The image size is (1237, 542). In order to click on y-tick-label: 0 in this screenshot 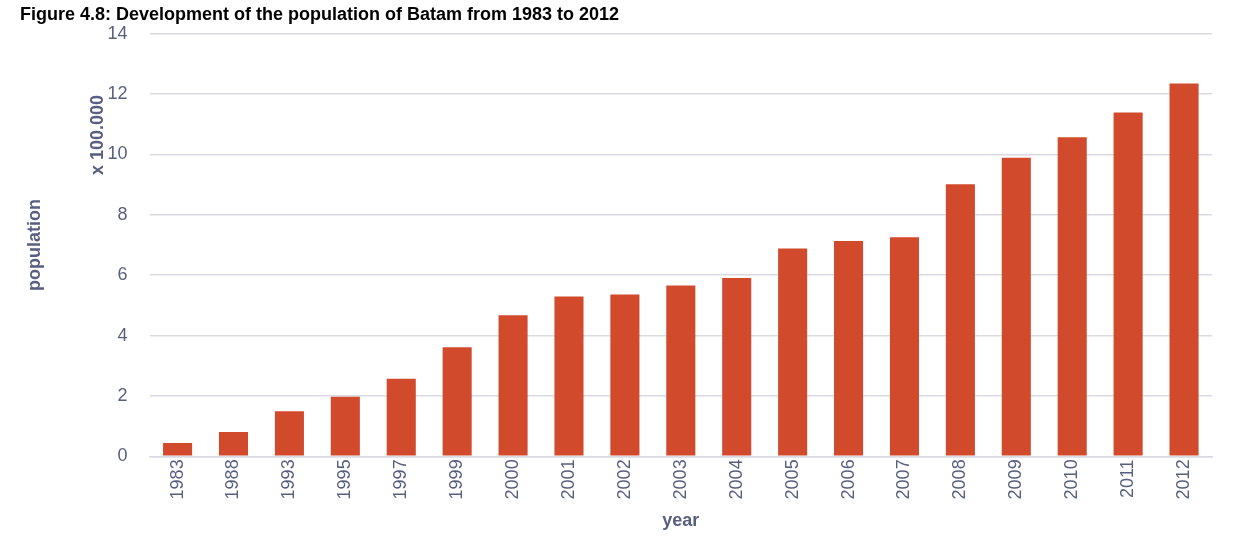, I will do `click(122, 455)`.